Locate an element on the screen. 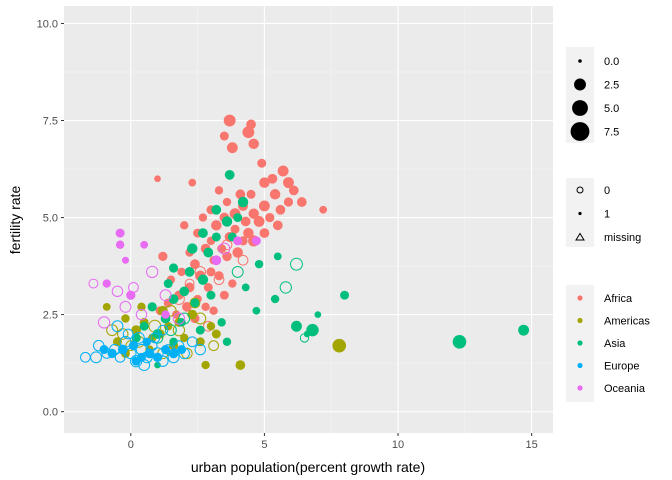 Image resolution: width=672 pixels, height=480 pixels. x-tick-label: 5 is located at coordinates (264, 445).